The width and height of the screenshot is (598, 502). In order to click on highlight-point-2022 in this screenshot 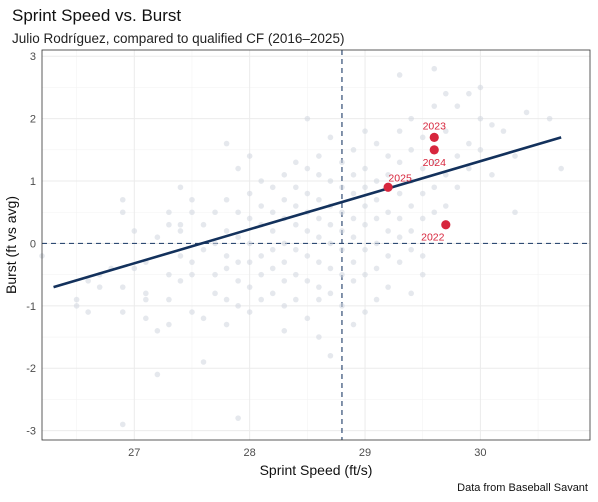, I will do `click(446, 225)`.